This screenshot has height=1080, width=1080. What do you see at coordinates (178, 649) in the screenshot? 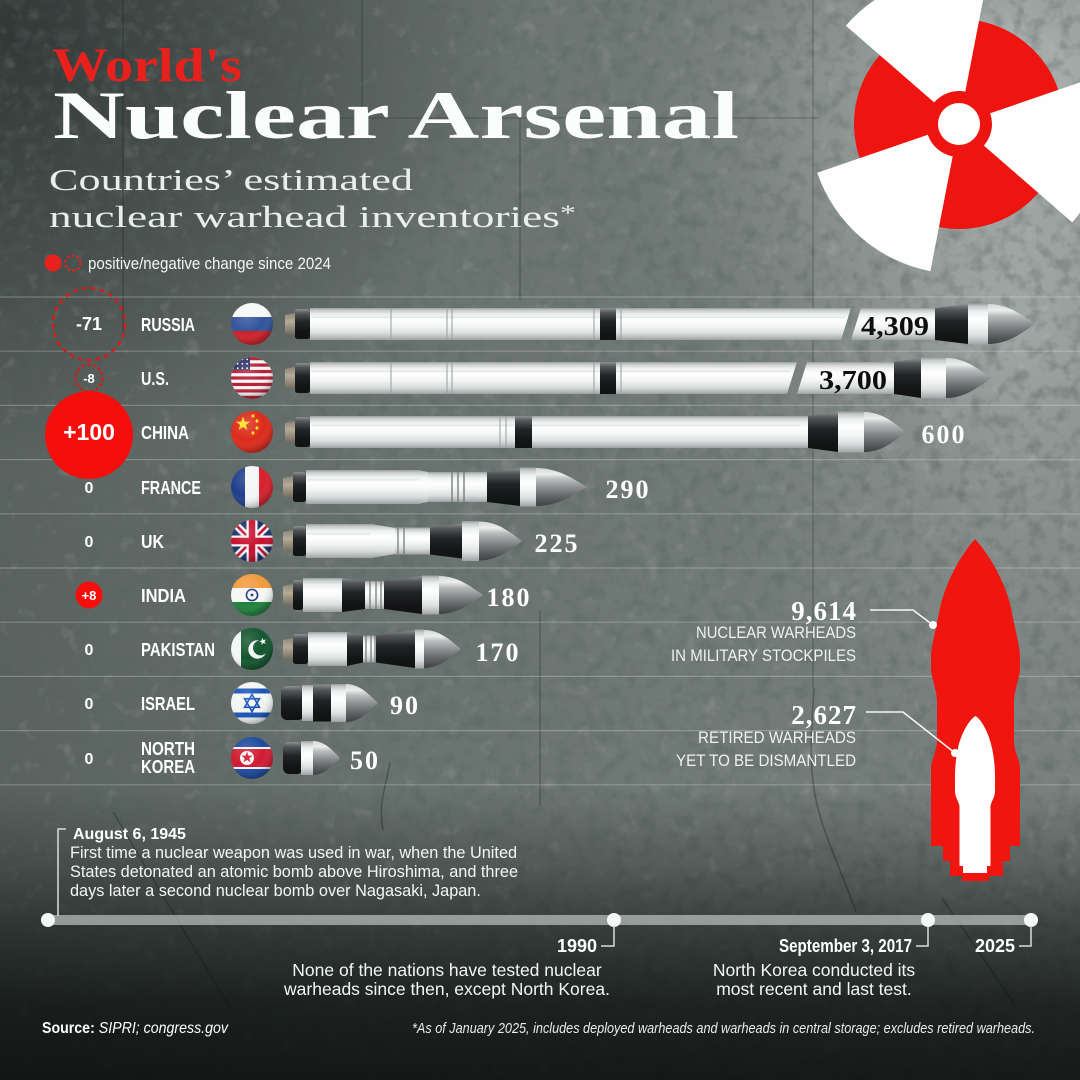
I see `svg-text: PAKISTAN` at bounding box center [178, 649].